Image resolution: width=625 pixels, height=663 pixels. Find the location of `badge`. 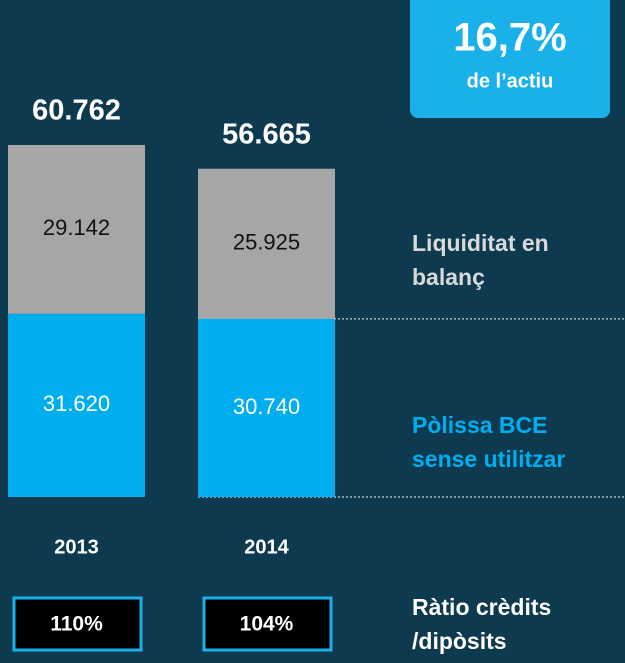

badge is located at coordinates (510, 59).